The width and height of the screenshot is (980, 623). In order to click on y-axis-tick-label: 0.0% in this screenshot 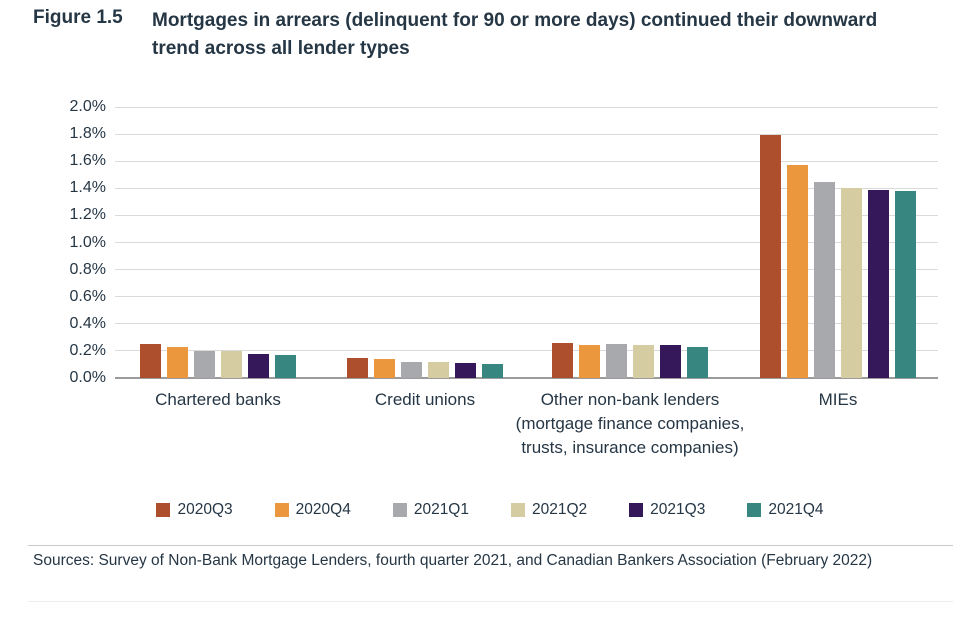, I will do `click(87, 377)`.